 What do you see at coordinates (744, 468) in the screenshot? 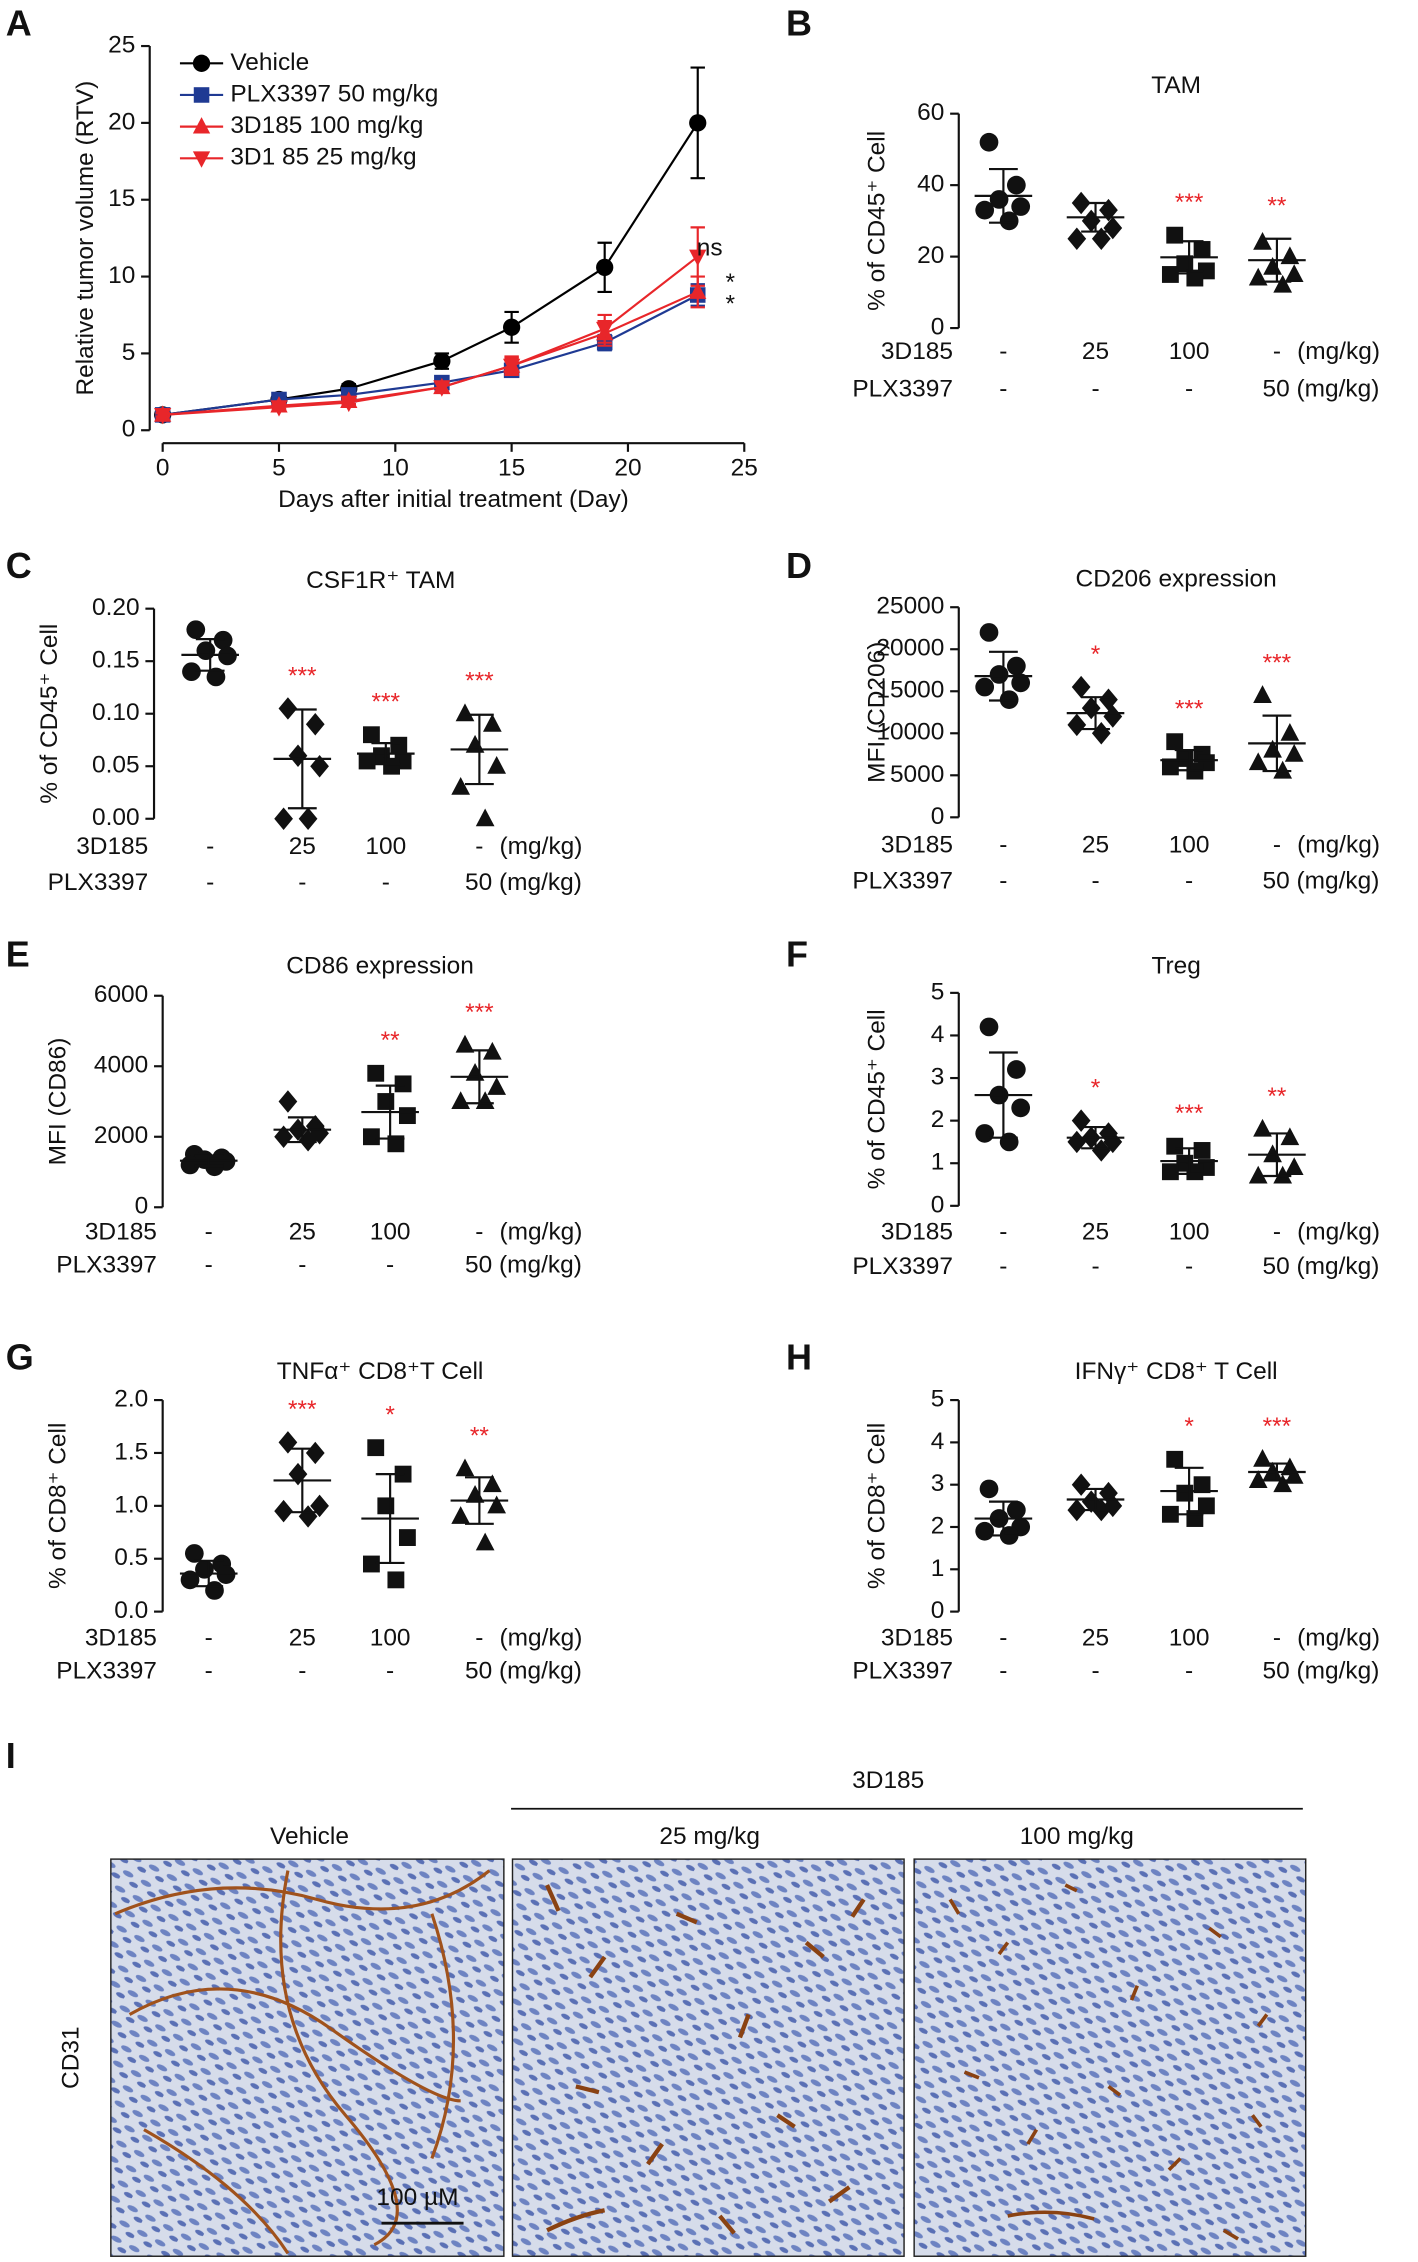
I see `x-tick-label: 25` at bounding box center [744, 468].